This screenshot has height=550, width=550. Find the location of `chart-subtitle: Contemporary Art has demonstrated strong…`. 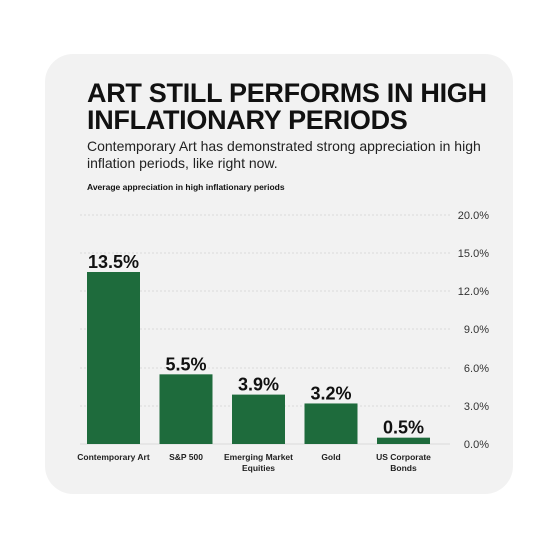

chart-subtitle: Contemporary Art has demonstrated strong… is located at coordinates (284, 154).